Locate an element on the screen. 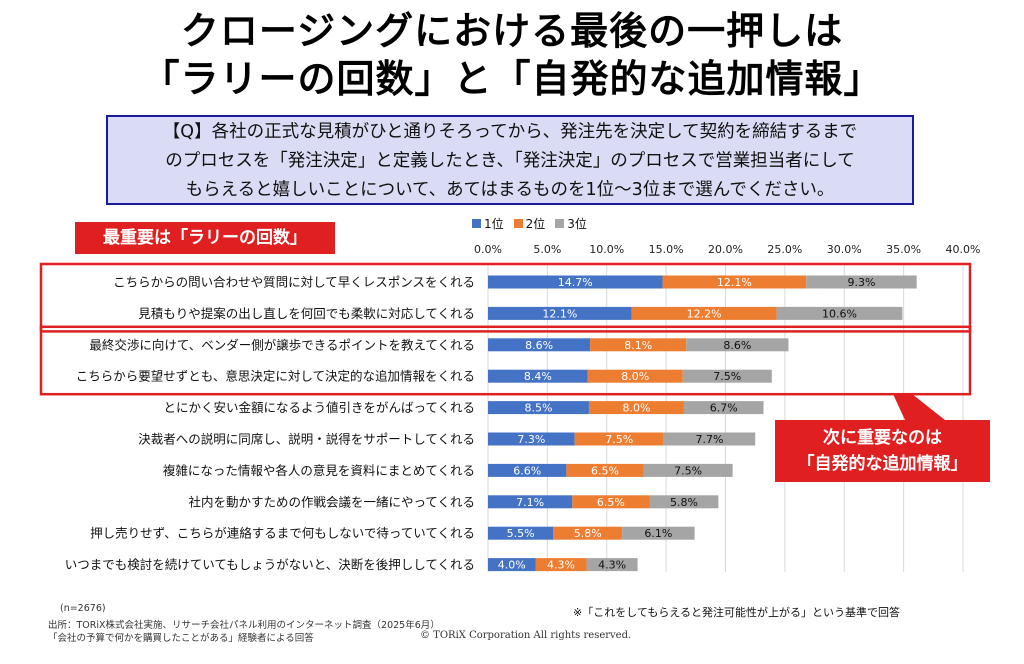 This screenshot has width=1024, height=664. data-label: 6.7% is located at coordinates (724, 408).